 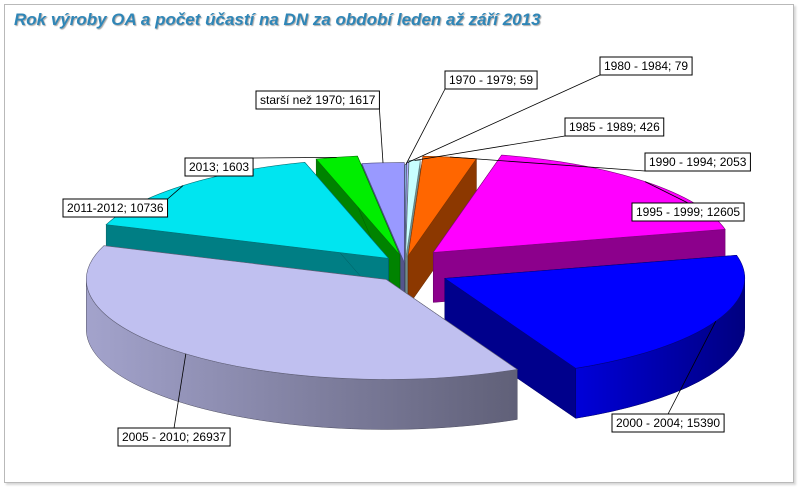 I want to click on data-label: 2011-2012; 10736, so click(x=123, y=201).